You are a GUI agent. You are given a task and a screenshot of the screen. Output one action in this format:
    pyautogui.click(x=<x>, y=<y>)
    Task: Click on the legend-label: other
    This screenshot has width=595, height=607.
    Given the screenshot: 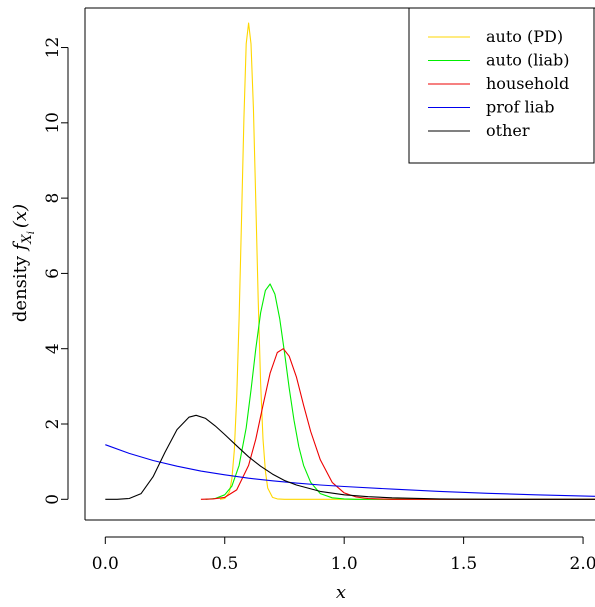 What is the action you would take?
    pyautogui.click(x=508, y=130)
    